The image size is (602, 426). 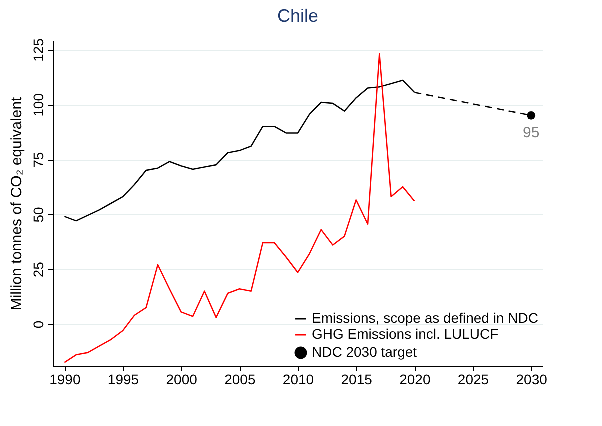 I want to click on legend-label: Emissions, scope as defined in NDC, so click(x=425, y=318).